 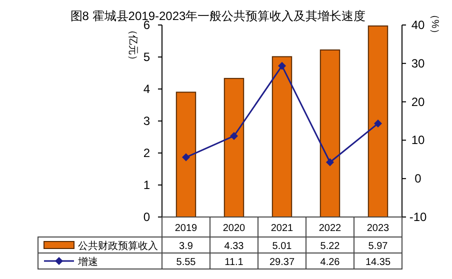 I want to click on data-label: 4.26, so click(x=330, y=262).